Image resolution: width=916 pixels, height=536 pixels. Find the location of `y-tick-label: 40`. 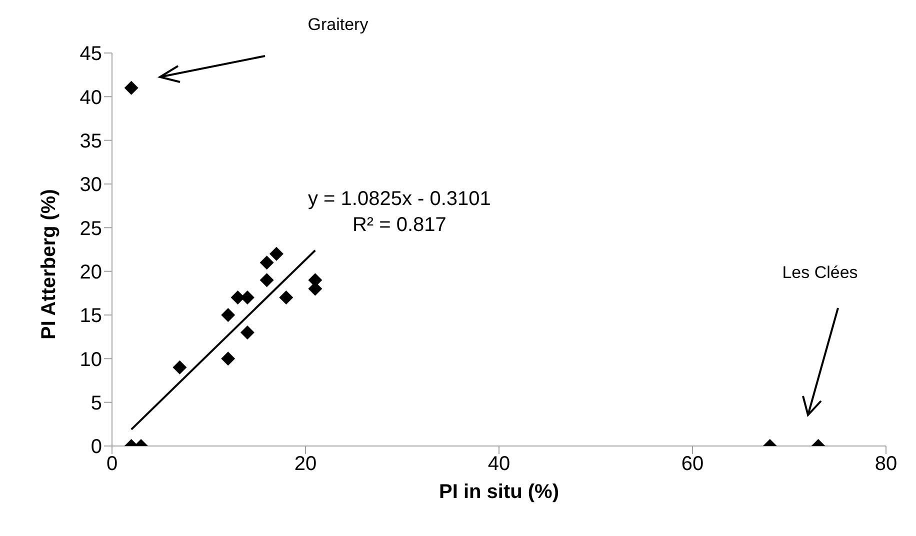

y-tick-label: 40 is located at coordinates (91, 97).